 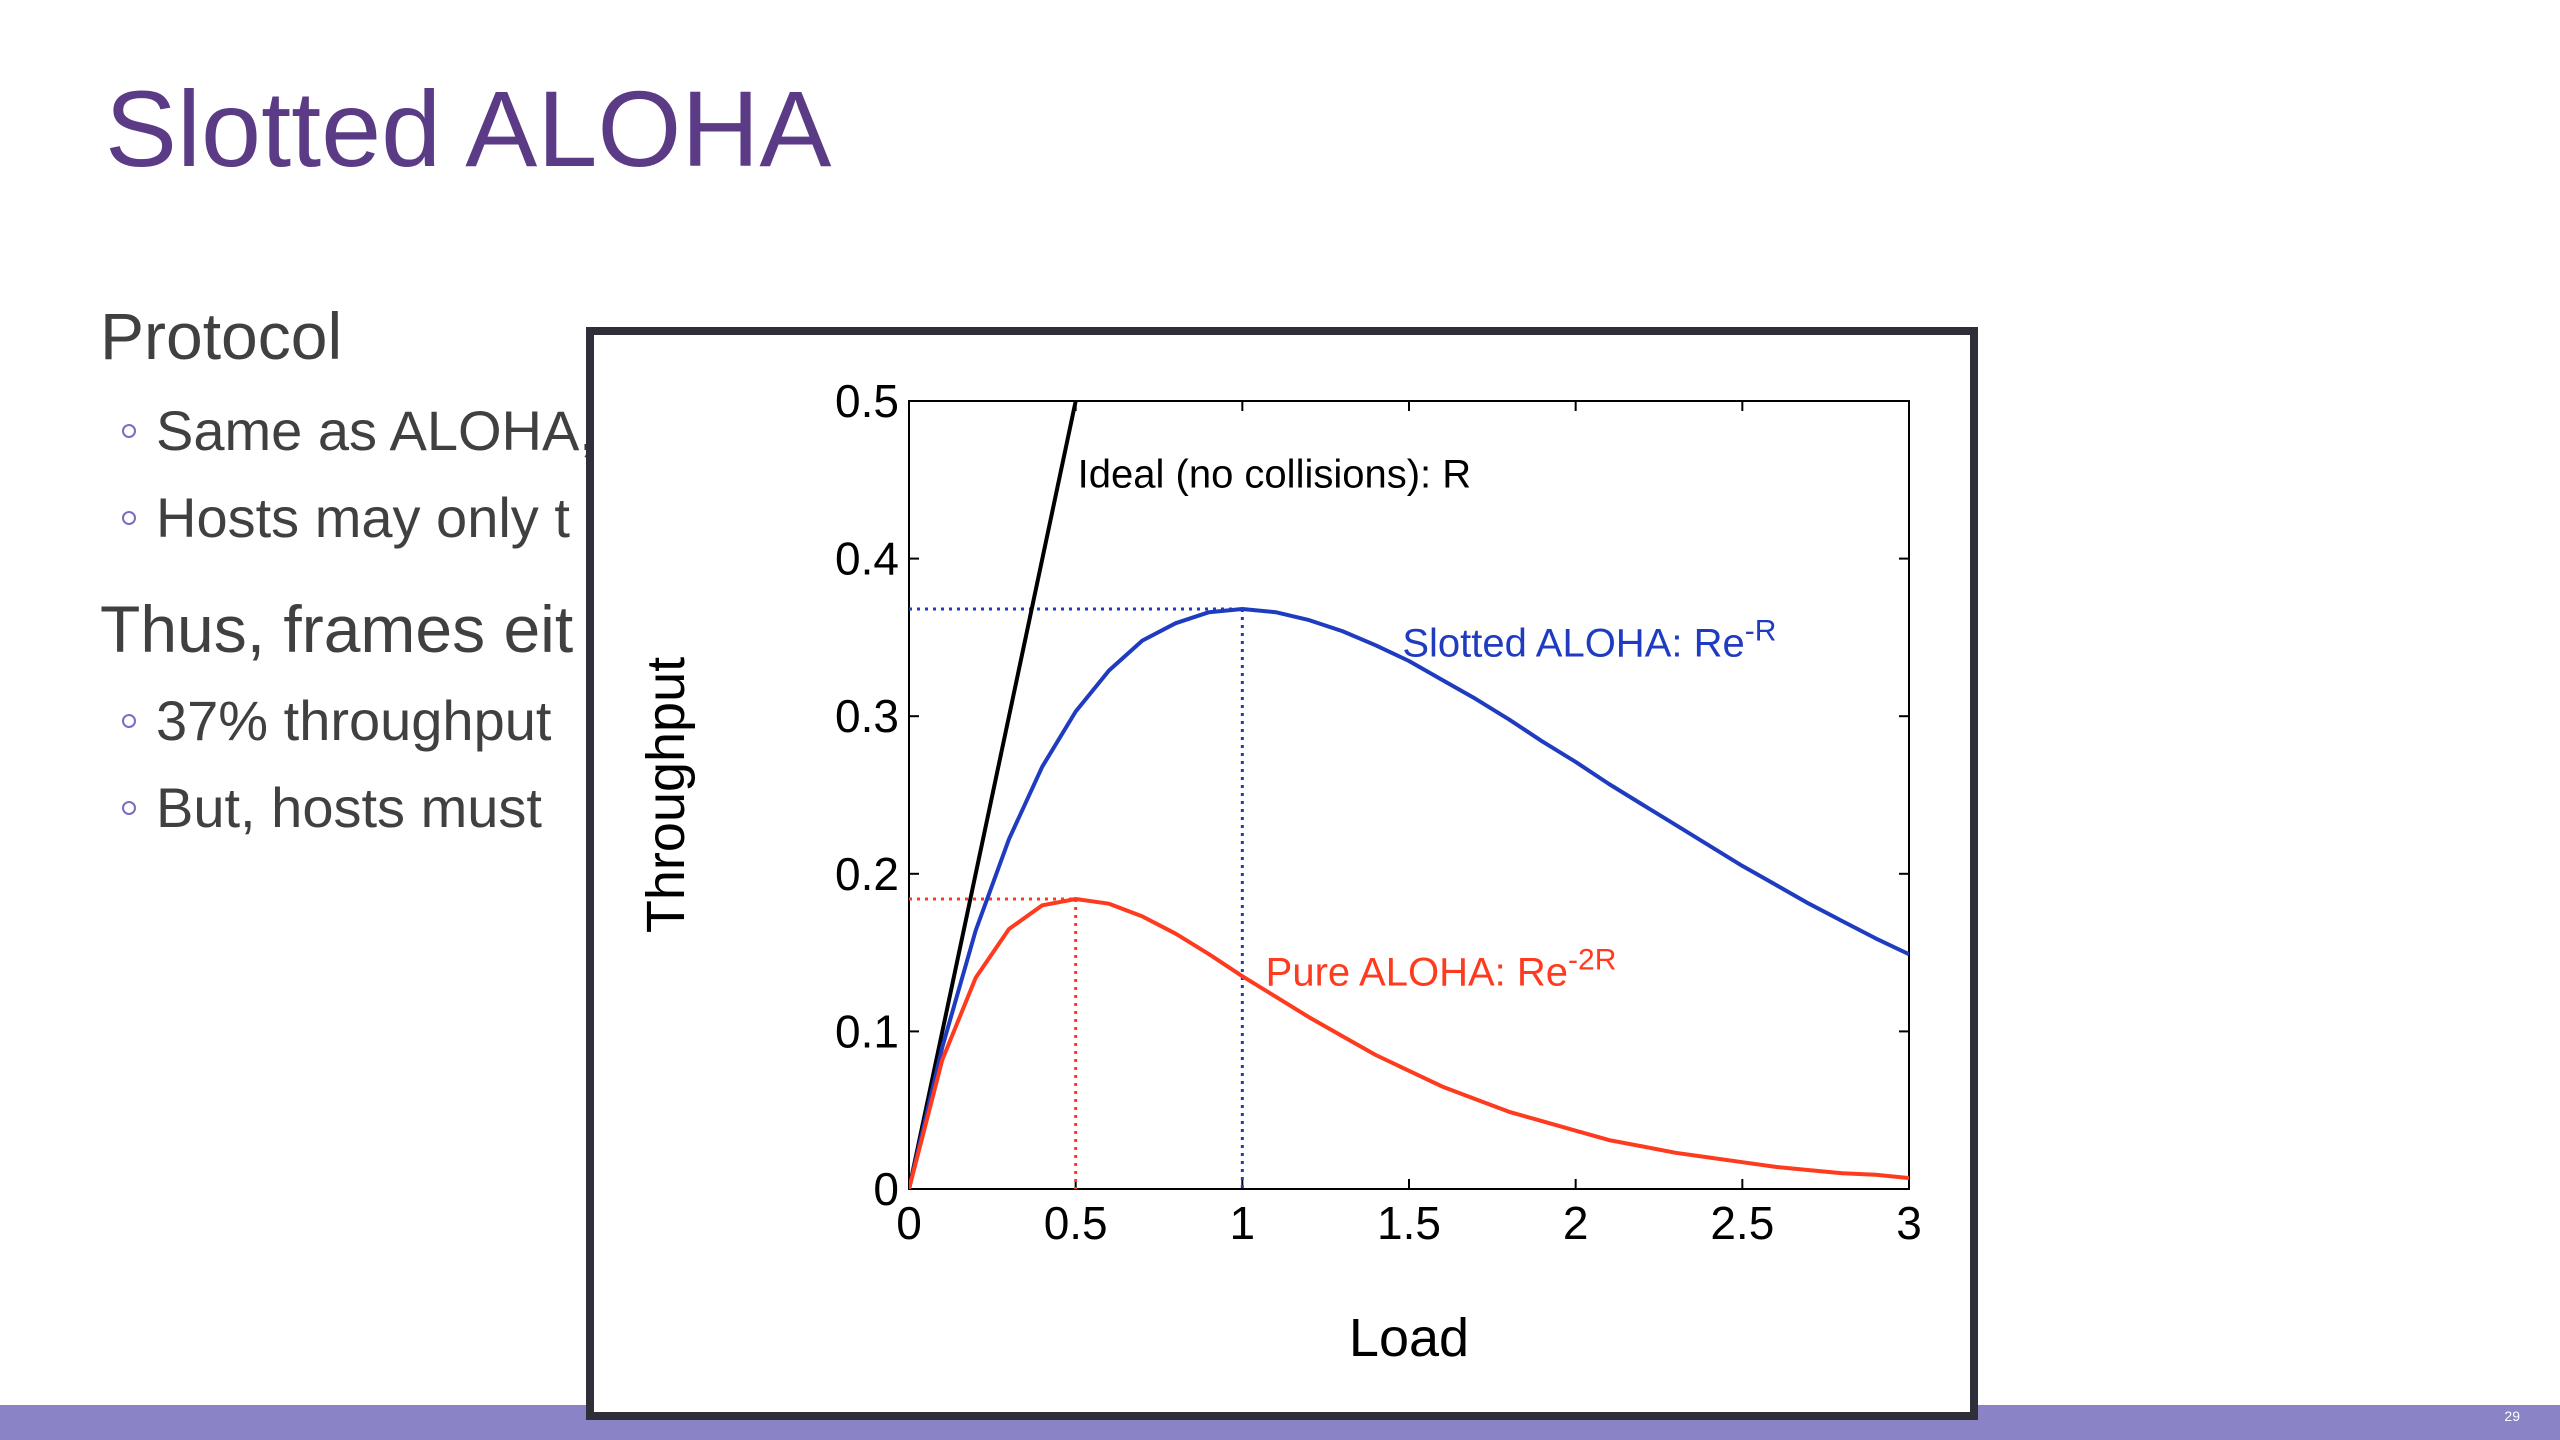 I want to click on bullet-item: 37% throughput, so click(x=336, y=721).